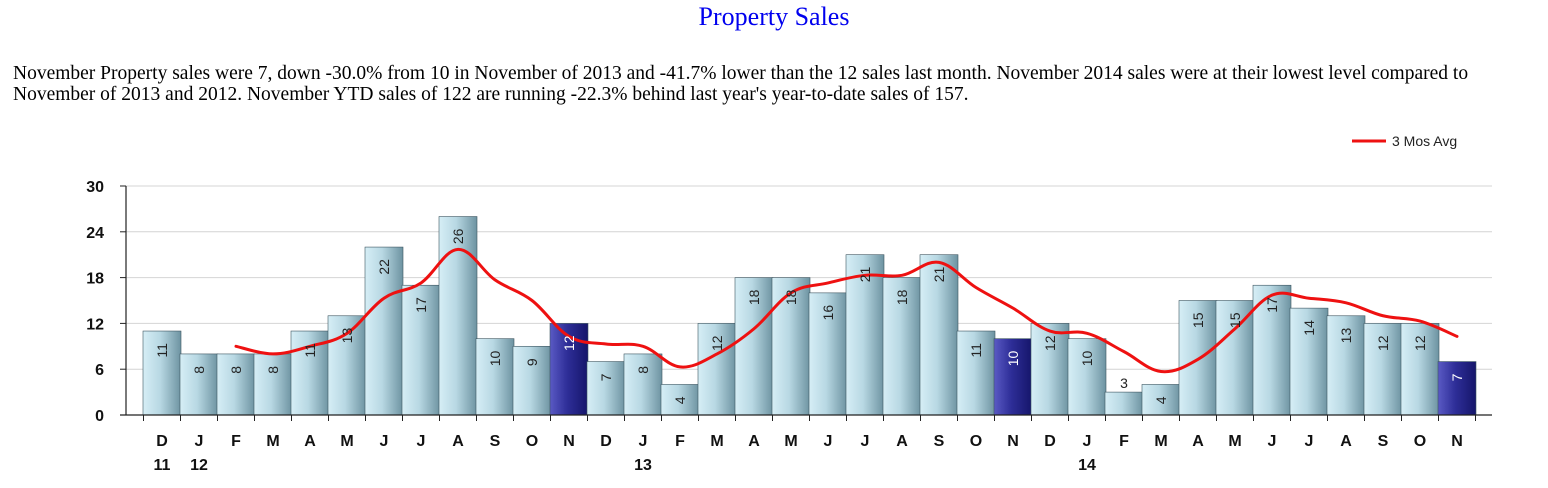 This screenshot has width=1548, height=488. Describe the element at coordinates (95, 233) in the screenshot. I see `y-tick-label: 24` at that location.